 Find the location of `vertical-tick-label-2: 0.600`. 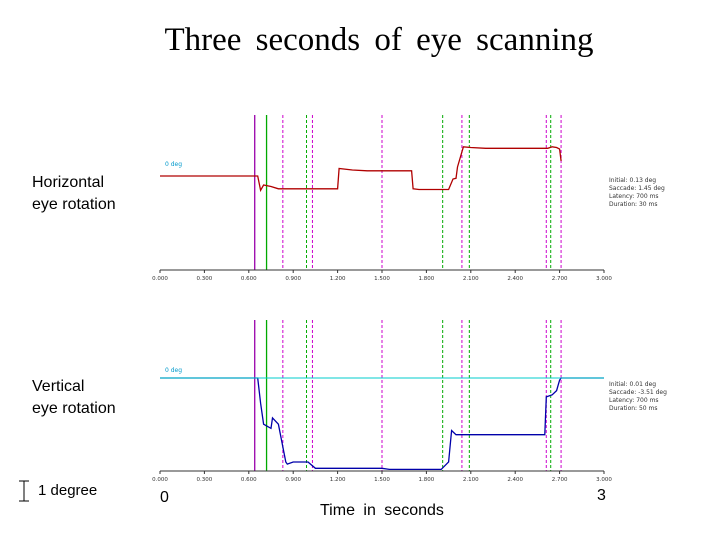

vertical-tick-label-2: 0.600 is located at coordinates (249, 480).